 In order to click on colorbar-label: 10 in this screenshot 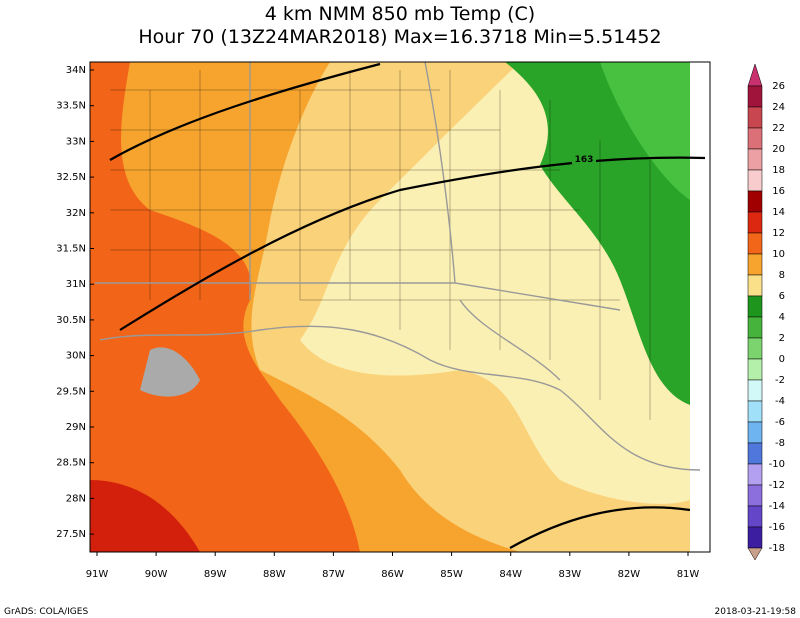, I will do `click(778, 254)`.